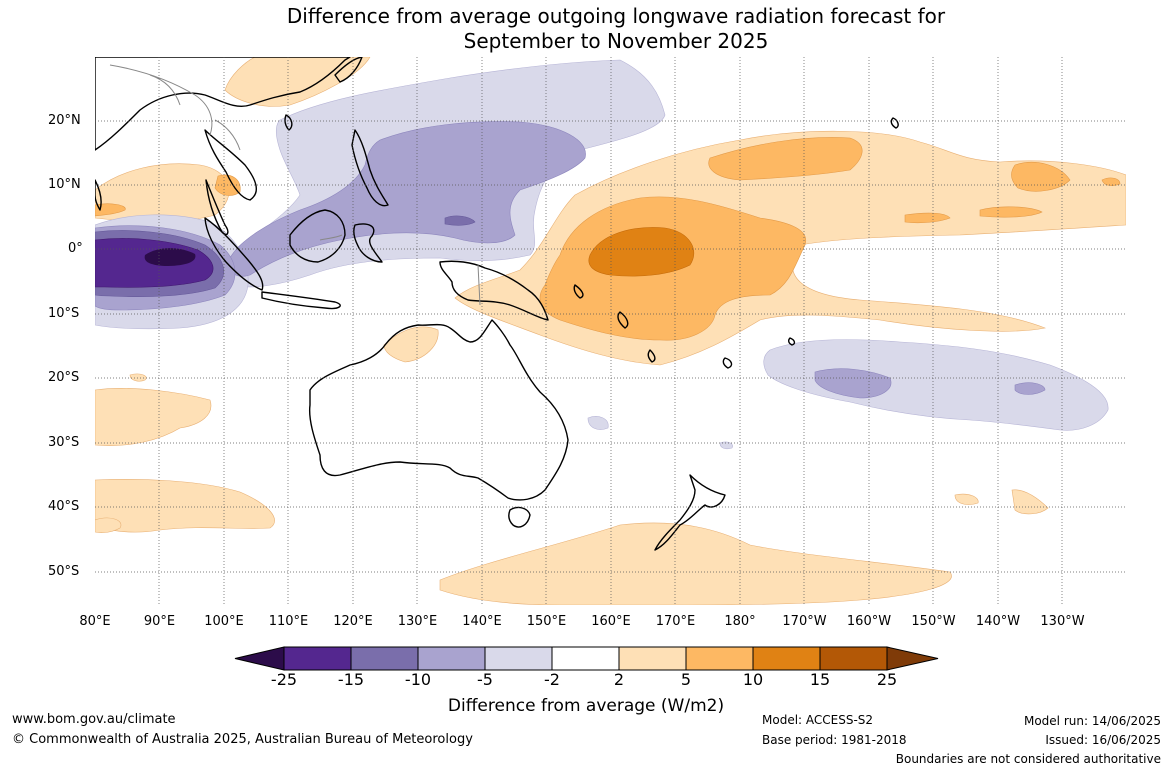  What do you see at coordinates (690, 512) in the screenshot?
I see `coast-new-zealand` at bounding box center [690, 512].